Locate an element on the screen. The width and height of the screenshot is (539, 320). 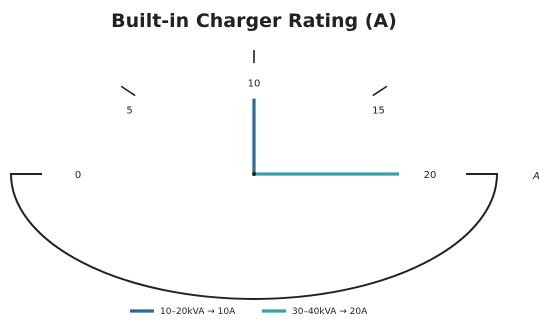
legend-label-0: 10–20kVA → 10A is located at coordinates (198, 312).